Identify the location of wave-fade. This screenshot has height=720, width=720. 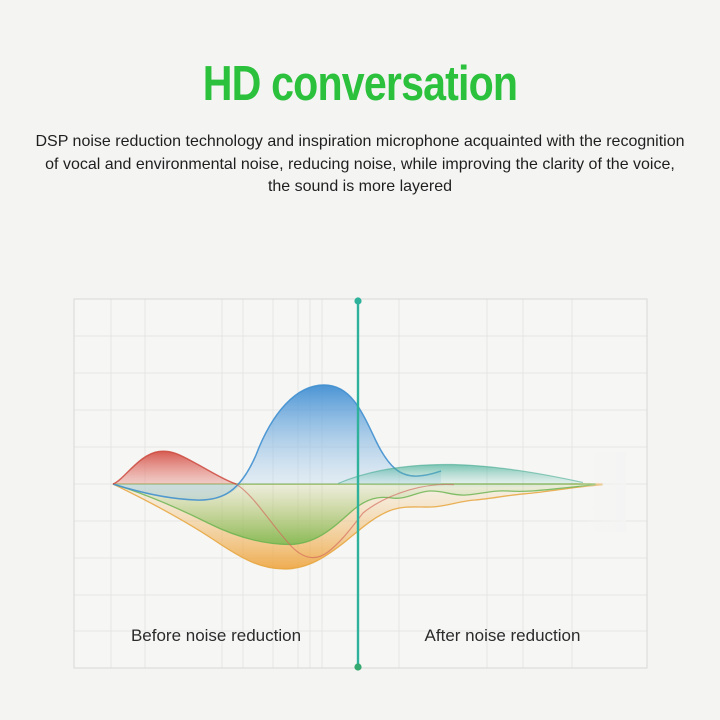
(601, 492).